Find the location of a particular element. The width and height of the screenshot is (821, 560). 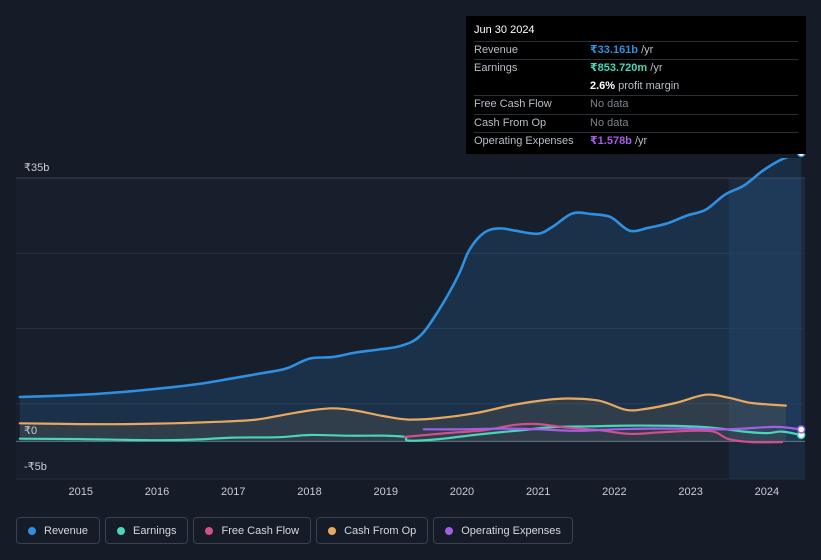

tooltip-date: Jun 30 2024 is located at coordinates (504, 30).